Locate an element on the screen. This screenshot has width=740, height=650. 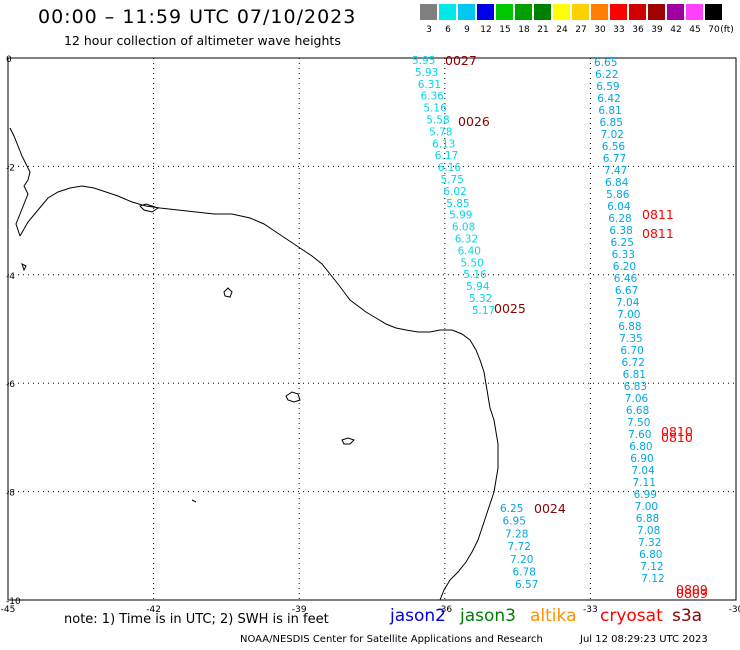
swh-value: 6.95 is located at coordinates (514, 522).